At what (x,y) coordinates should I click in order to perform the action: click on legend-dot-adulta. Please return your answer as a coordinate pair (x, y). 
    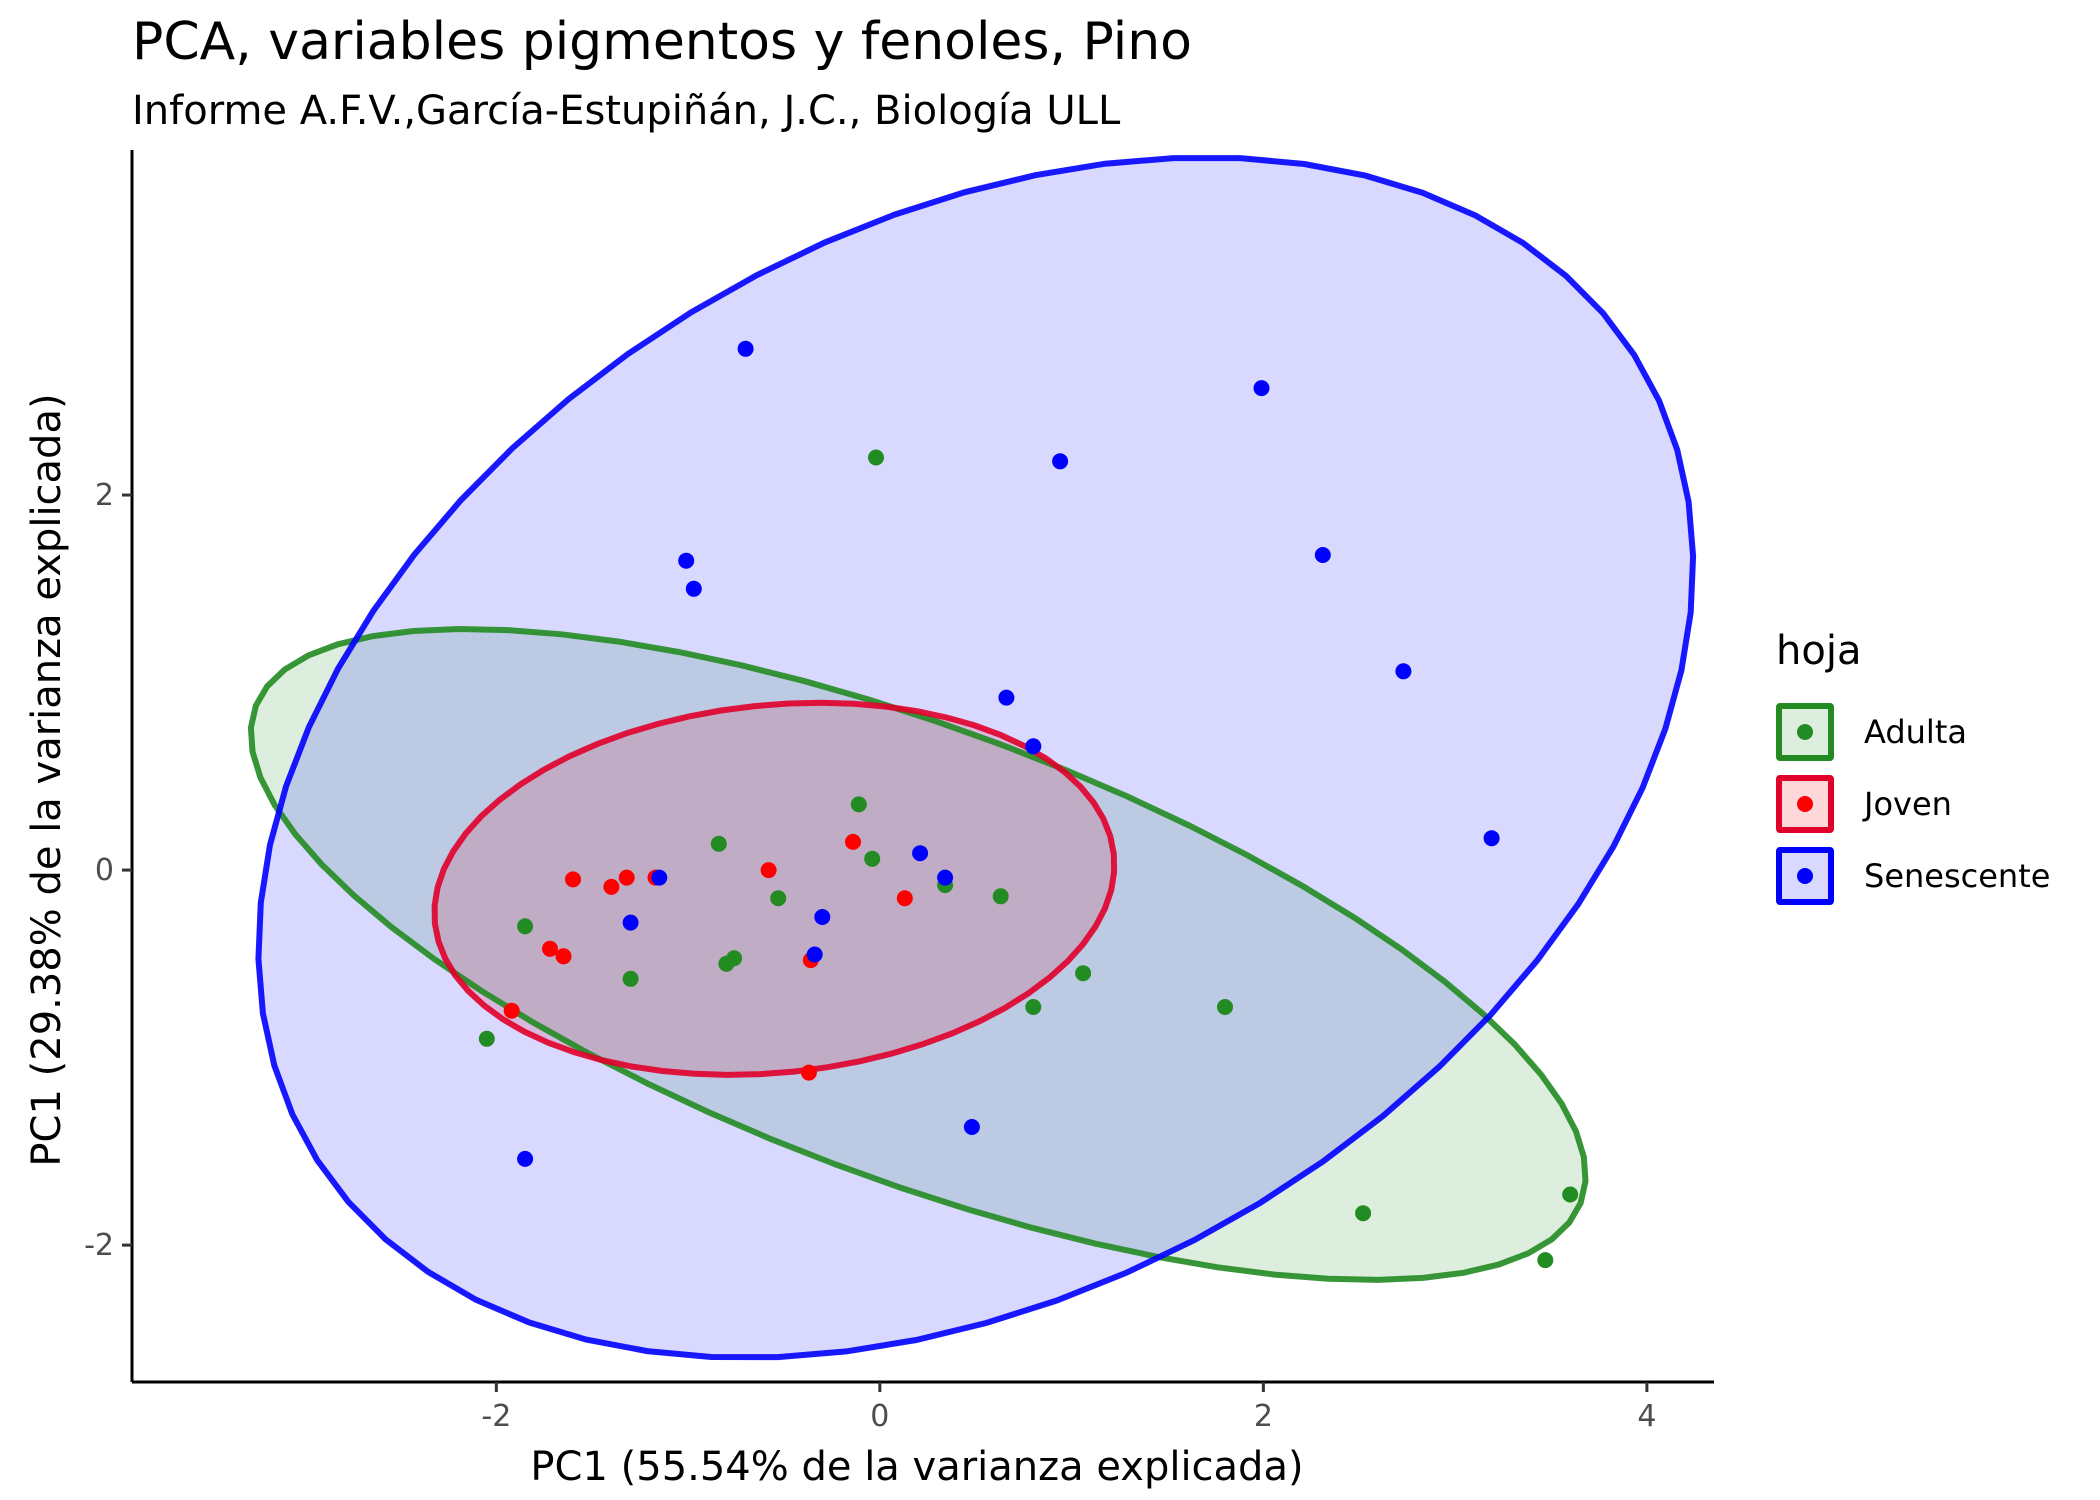
    Looking at the image, I should click on (1805, 732).